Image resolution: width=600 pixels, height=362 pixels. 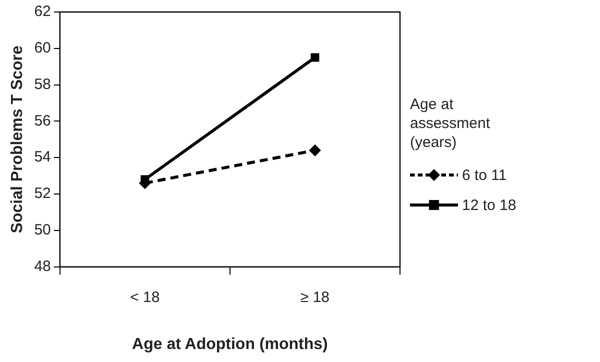 I want to click on legend-title: Age at assessment (years), so click(x=451, y=123).